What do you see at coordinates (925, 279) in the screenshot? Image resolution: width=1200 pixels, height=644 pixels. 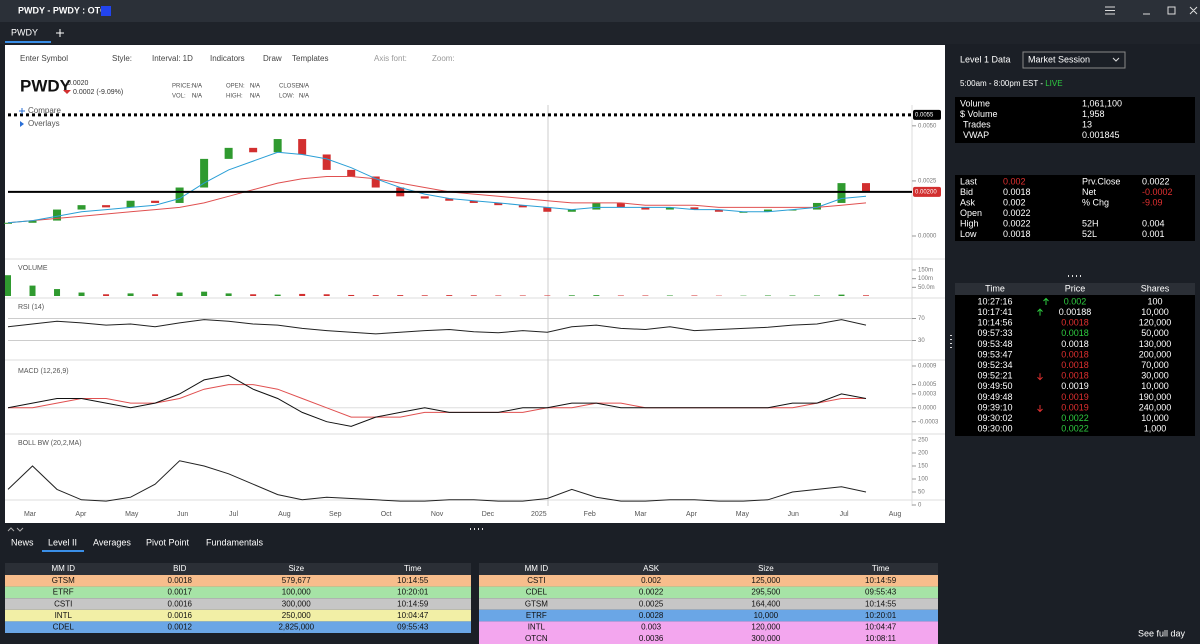 I see `y-tick-label: 100m` at bounding box center [925, 279].